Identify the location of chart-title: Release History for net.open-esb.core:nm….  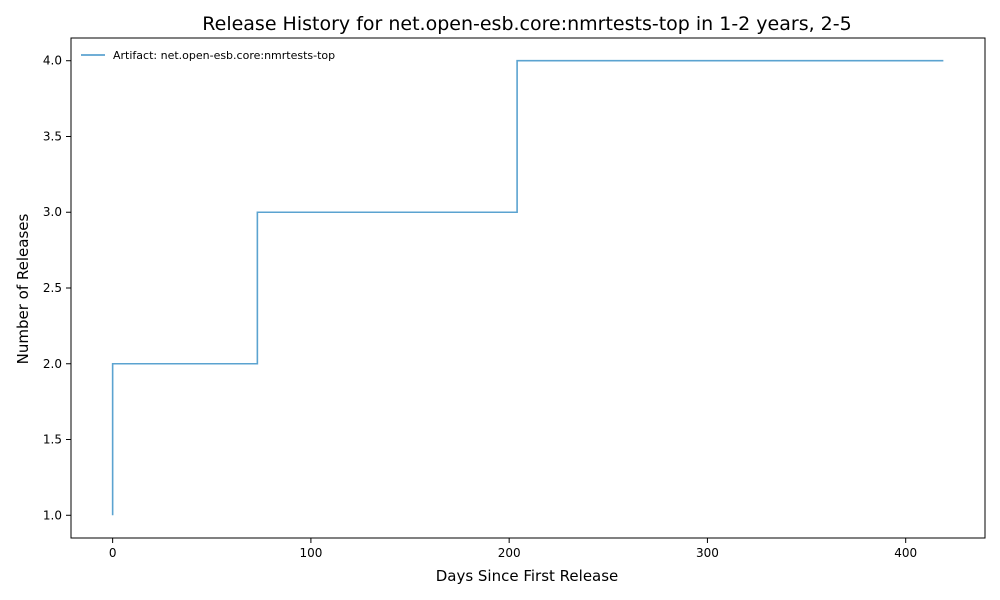
(526, 24).